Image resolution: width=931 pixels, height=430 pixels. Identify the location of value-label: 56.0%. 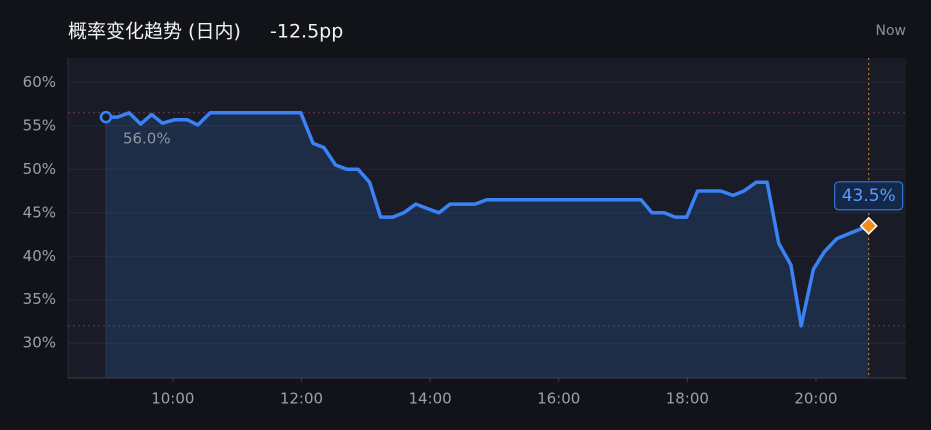
(147, 139).